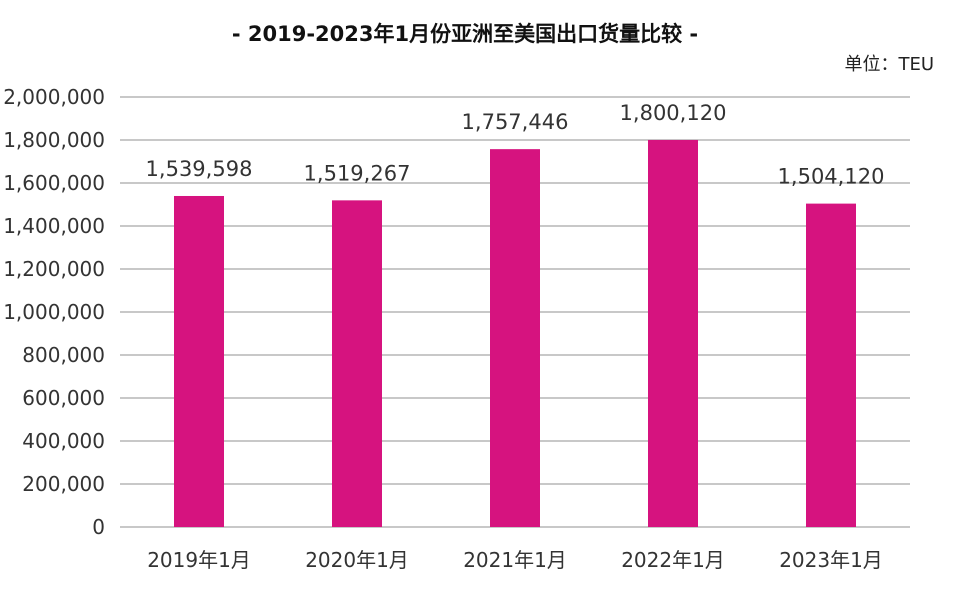 Image resolution: width=962 pixels, height=616 pixels. I want to click on x-axis-category-labels: 2019年1月 2020年1月 2021年1月 2022年1月 2023年1月, so click(515, 560).